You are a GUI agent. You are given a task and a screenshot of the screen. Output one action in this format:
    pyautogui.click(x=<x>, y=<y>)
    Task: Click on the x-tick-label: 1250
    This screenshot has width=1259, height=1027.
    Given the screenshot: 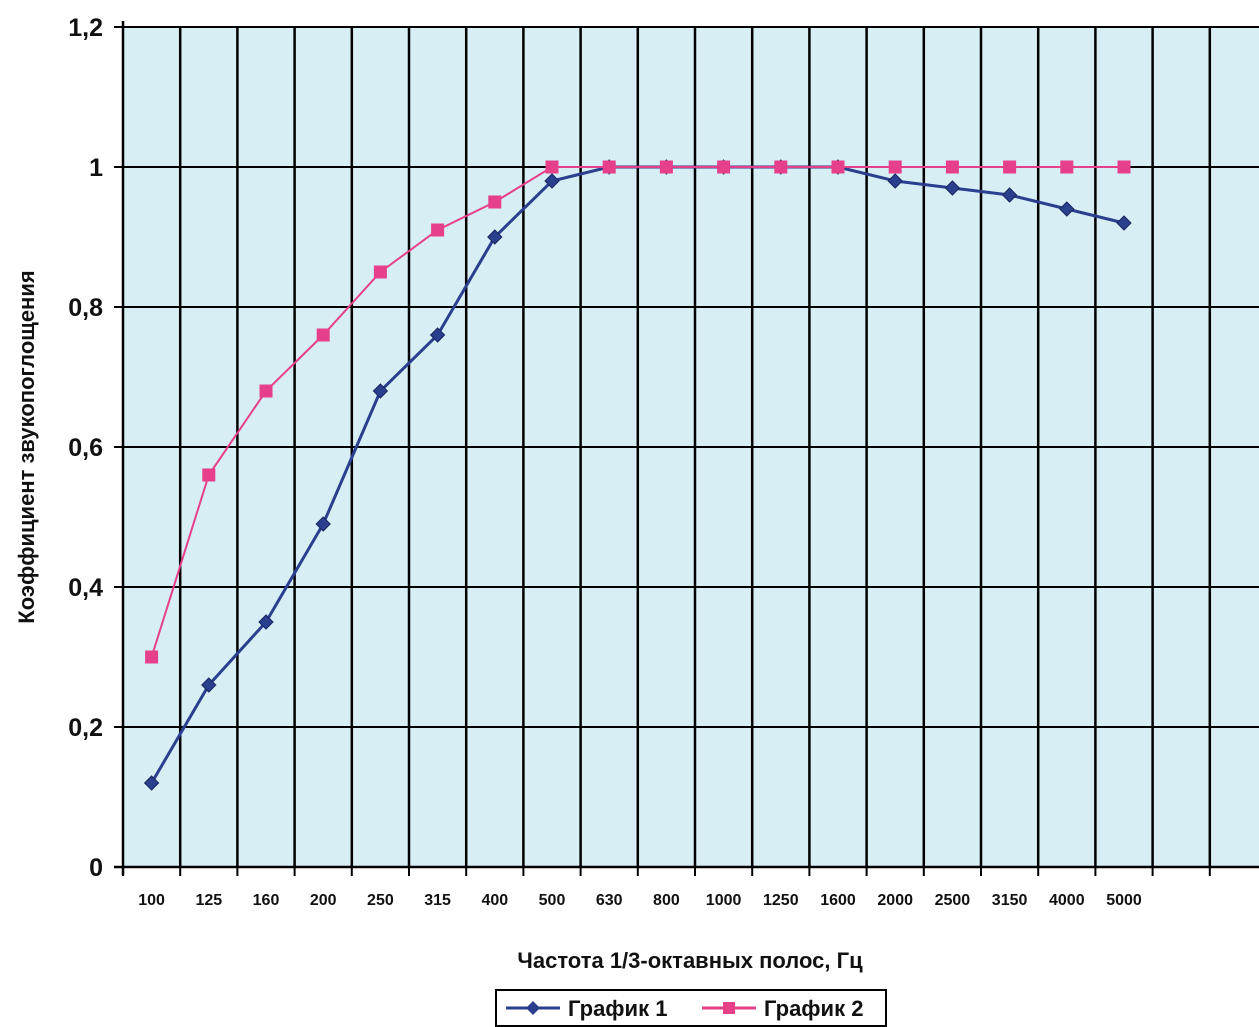 What is the action you would take?
    pyautogui.click(x=781, y=900)
    